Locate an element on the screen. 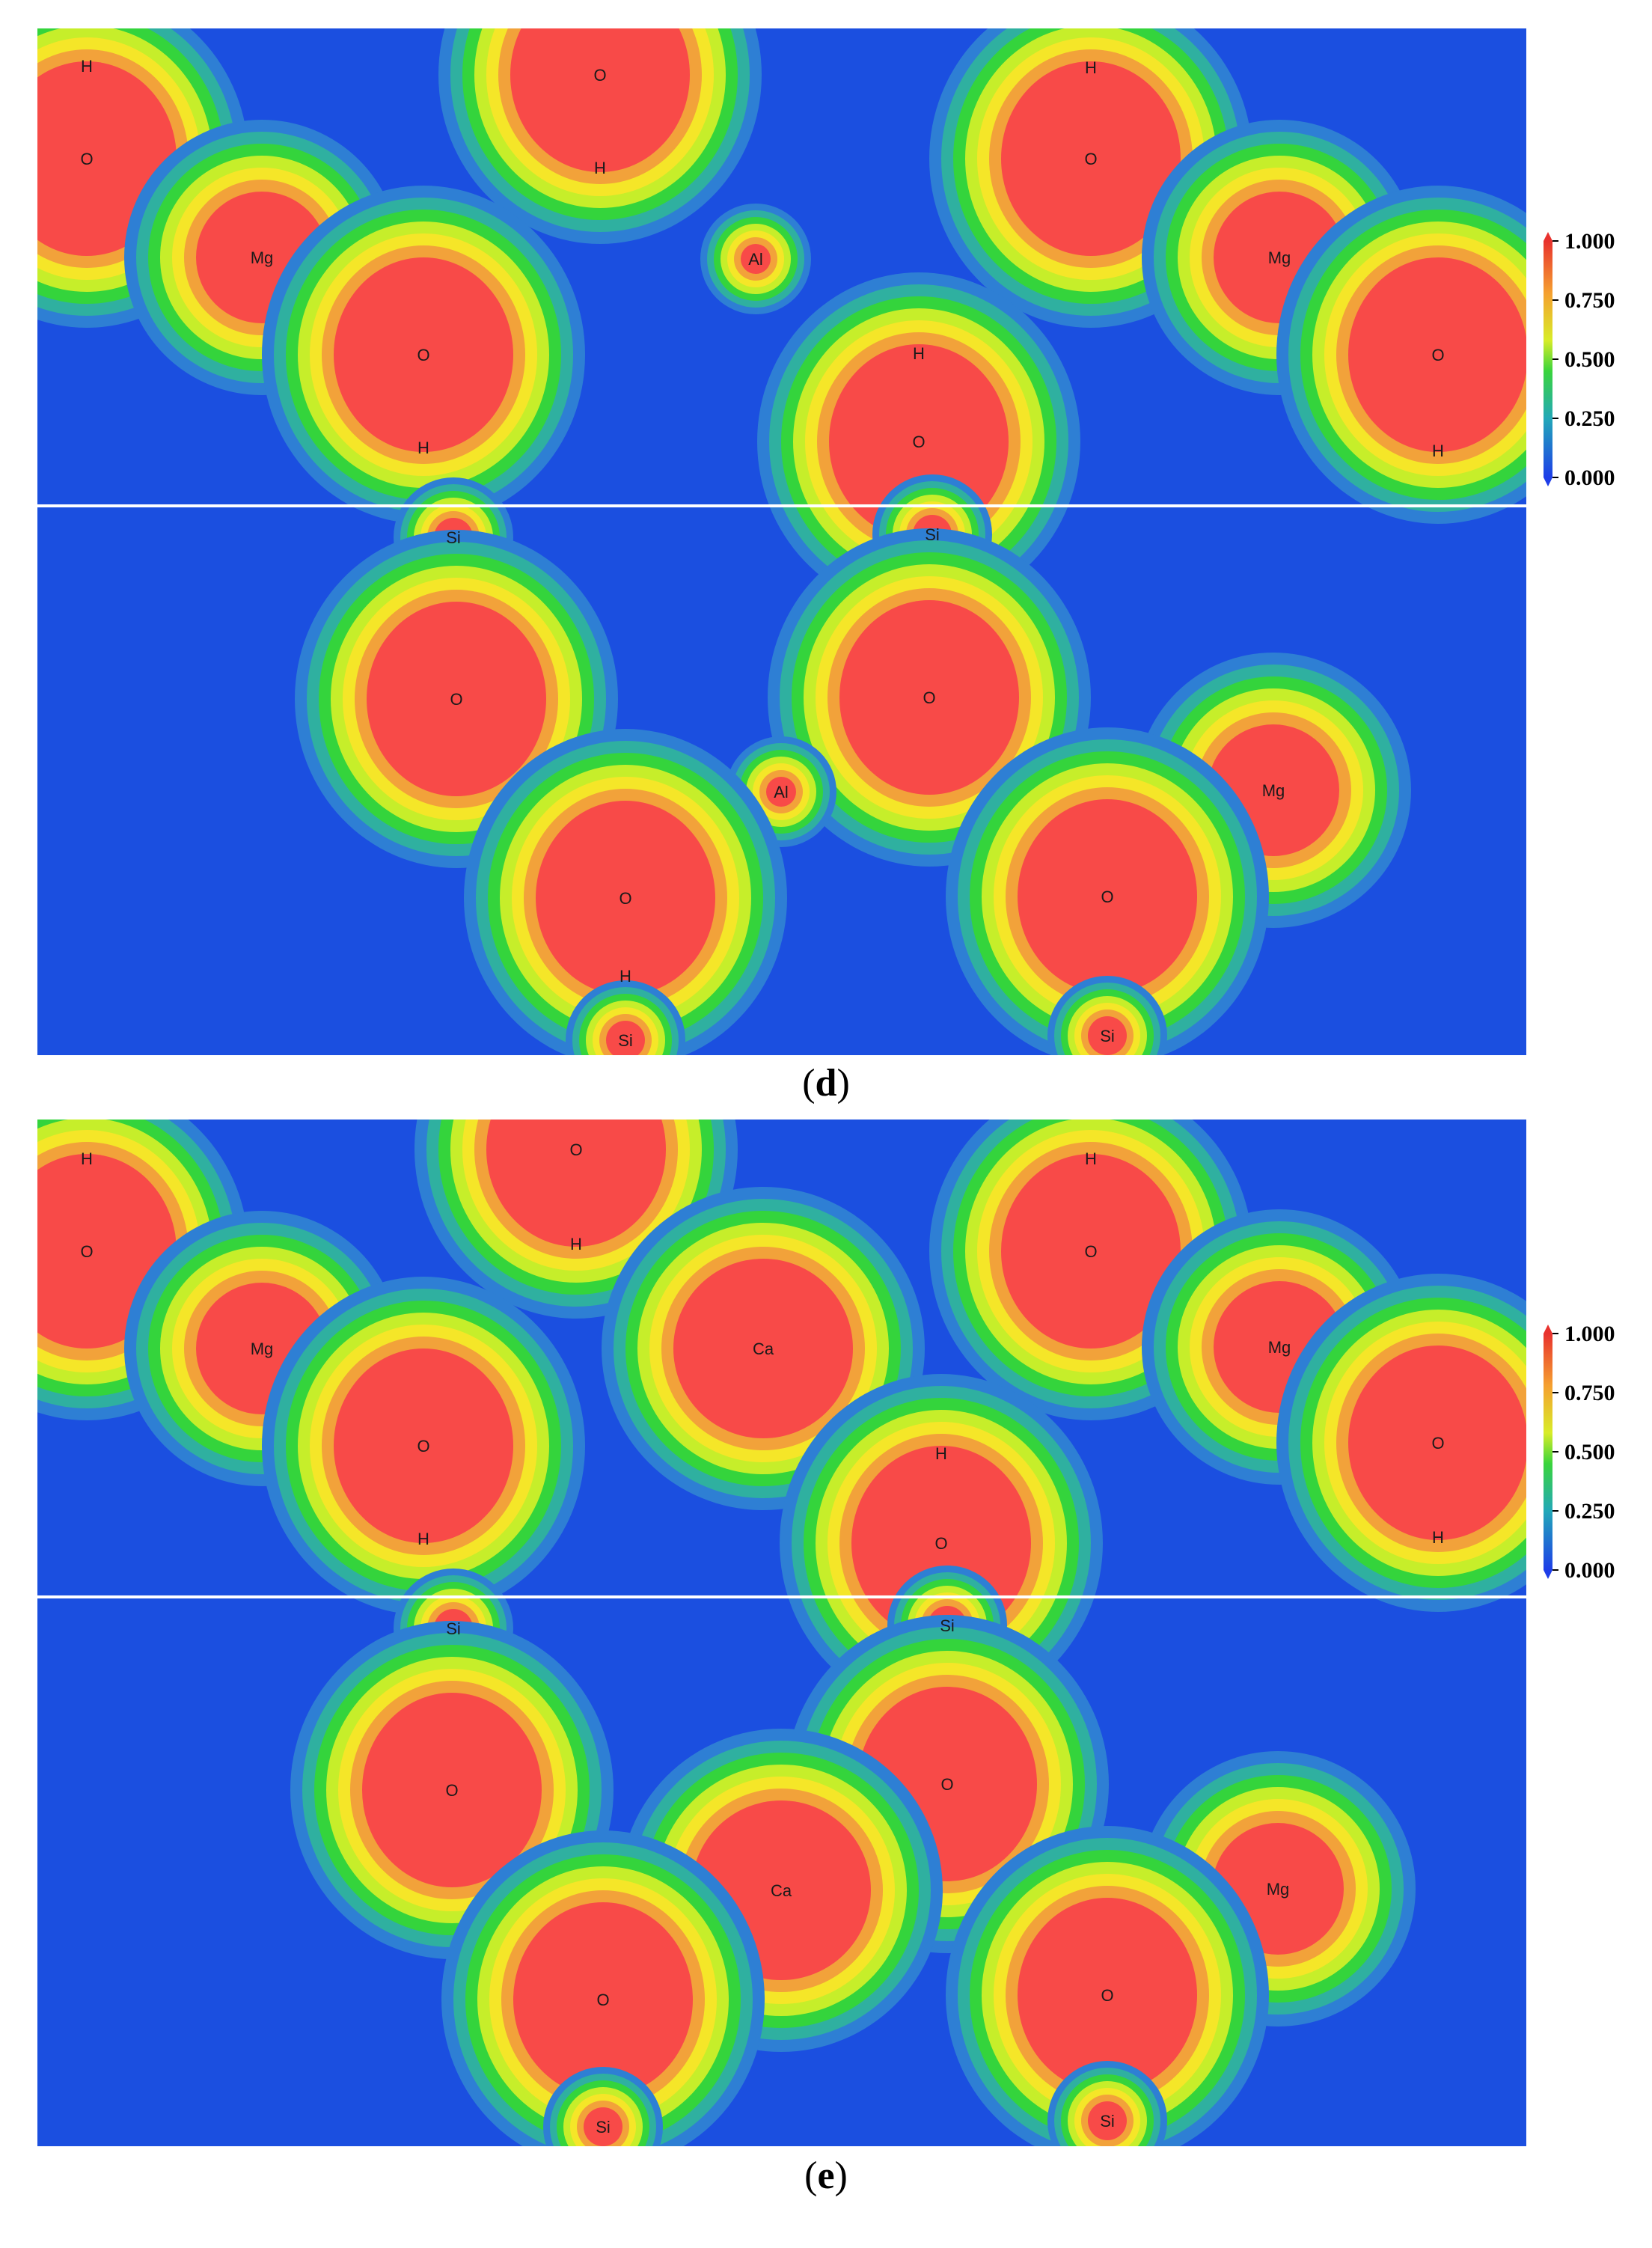 The height and width of the screenshot is (2248, 1652). density-blob-al is located at coordinates (755, 259).